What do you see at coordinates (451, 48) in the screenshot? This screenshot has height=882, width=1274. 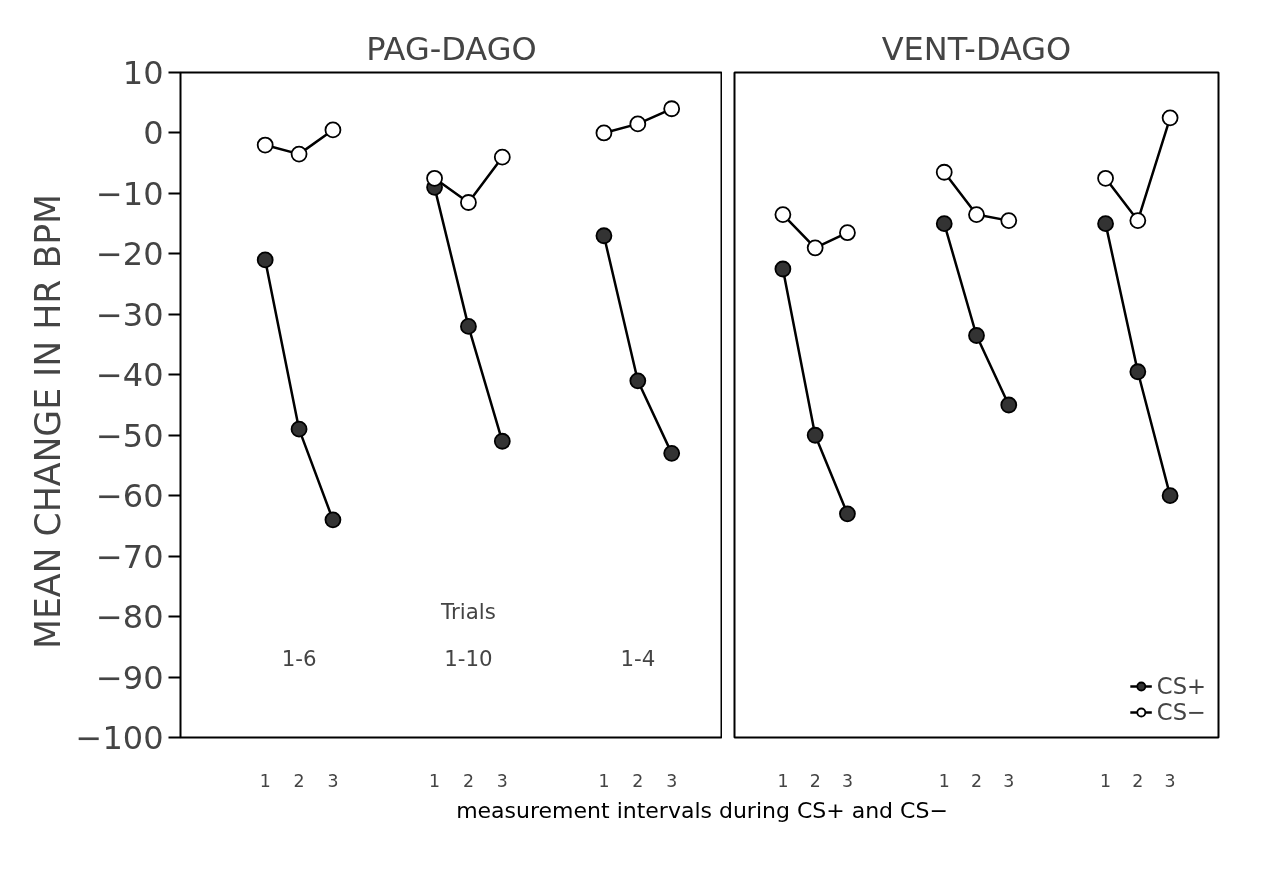 I see `chart-title: PAG-DAGO` at bounding box center [451, 48].